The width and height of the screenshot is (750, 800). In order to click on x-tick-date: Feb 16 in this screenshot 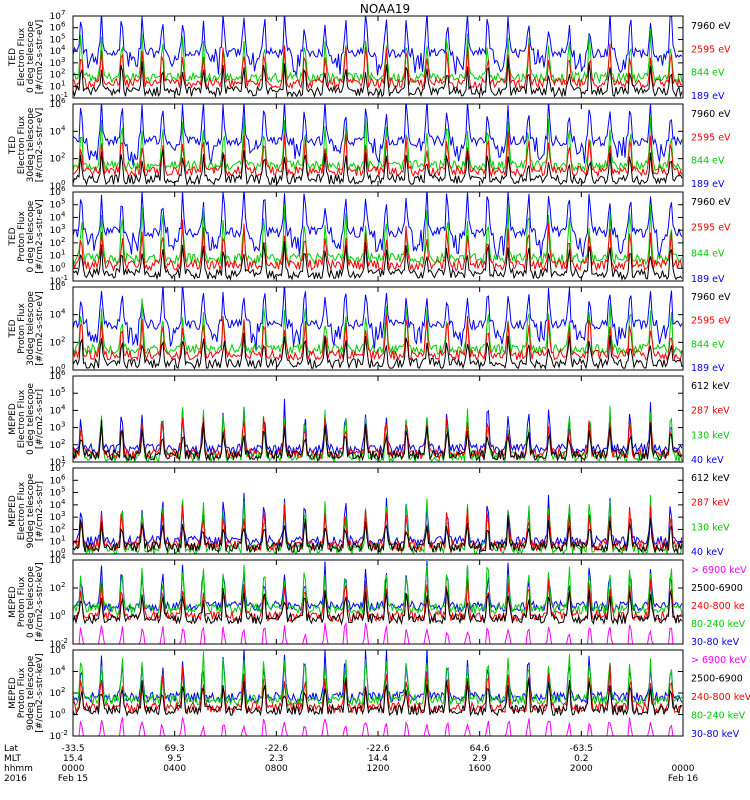, I will do `click(683, 779)`.